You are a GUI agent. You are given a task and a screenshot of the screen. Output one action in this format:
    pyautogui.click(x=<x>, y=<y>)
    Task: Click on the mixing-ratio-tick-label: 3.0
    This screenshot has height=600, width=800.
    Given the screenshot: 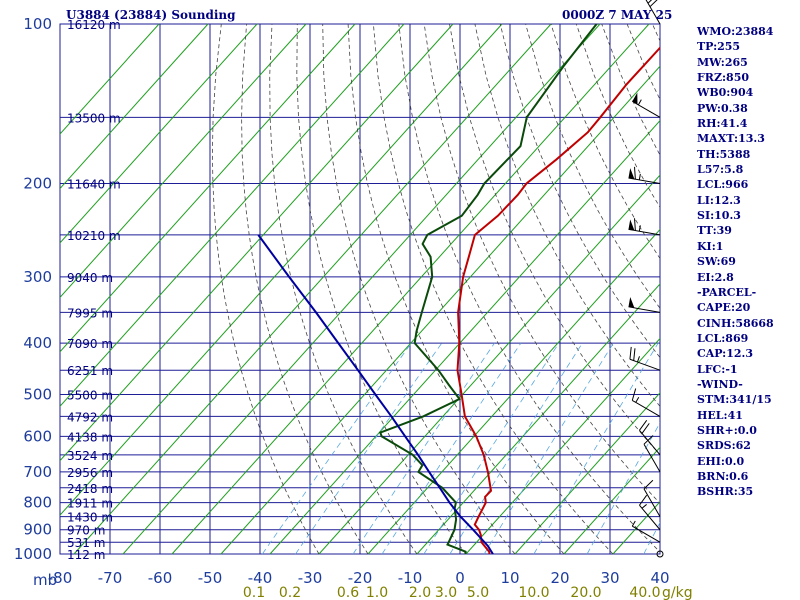 What is the action you would take?
    pyautogui.click(x=446, y=592)
    